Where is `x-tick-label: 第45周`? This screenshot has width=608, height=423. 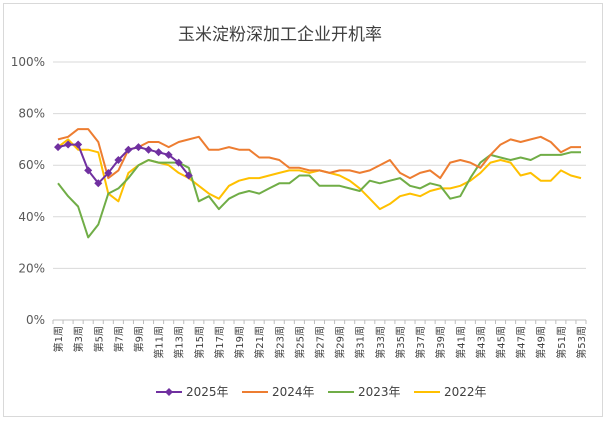 x-tick-label: 第45周 is located at coordinates (501, 342).